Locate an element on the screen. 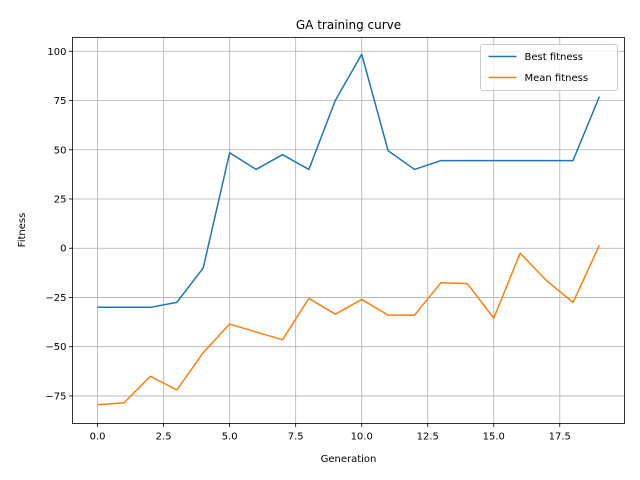  x-tick-label: 5.0 is located at coordinates (230, 437).